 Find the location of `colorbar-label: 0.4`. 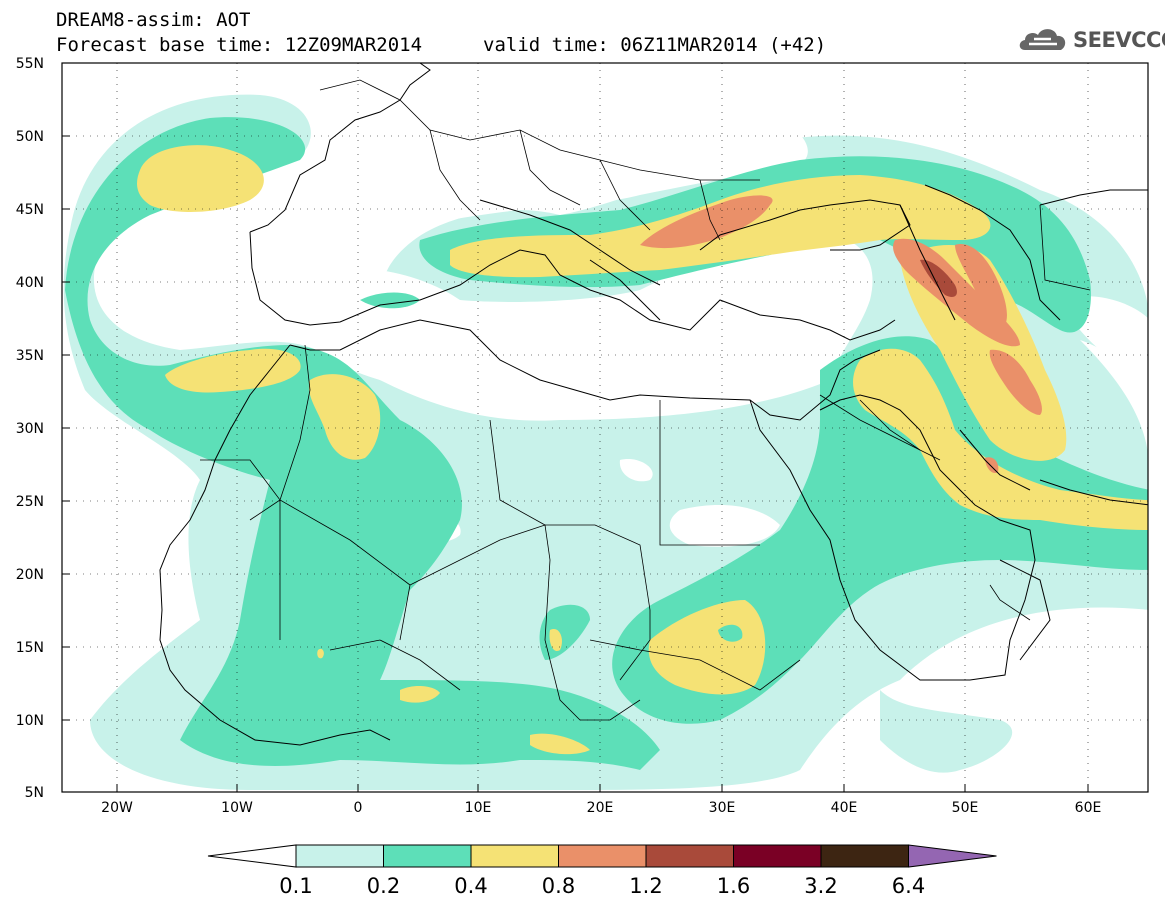

colorbar-label: 0.4 is located at coordinates (470, 886).